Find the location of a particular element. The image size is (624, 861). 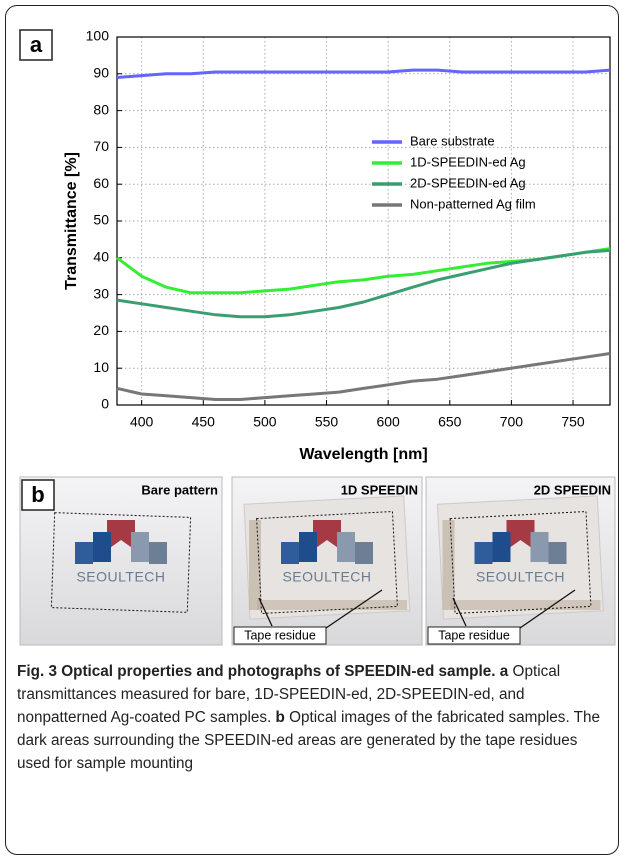

x-tick-label: 650 is located at coordinates (450, 422).